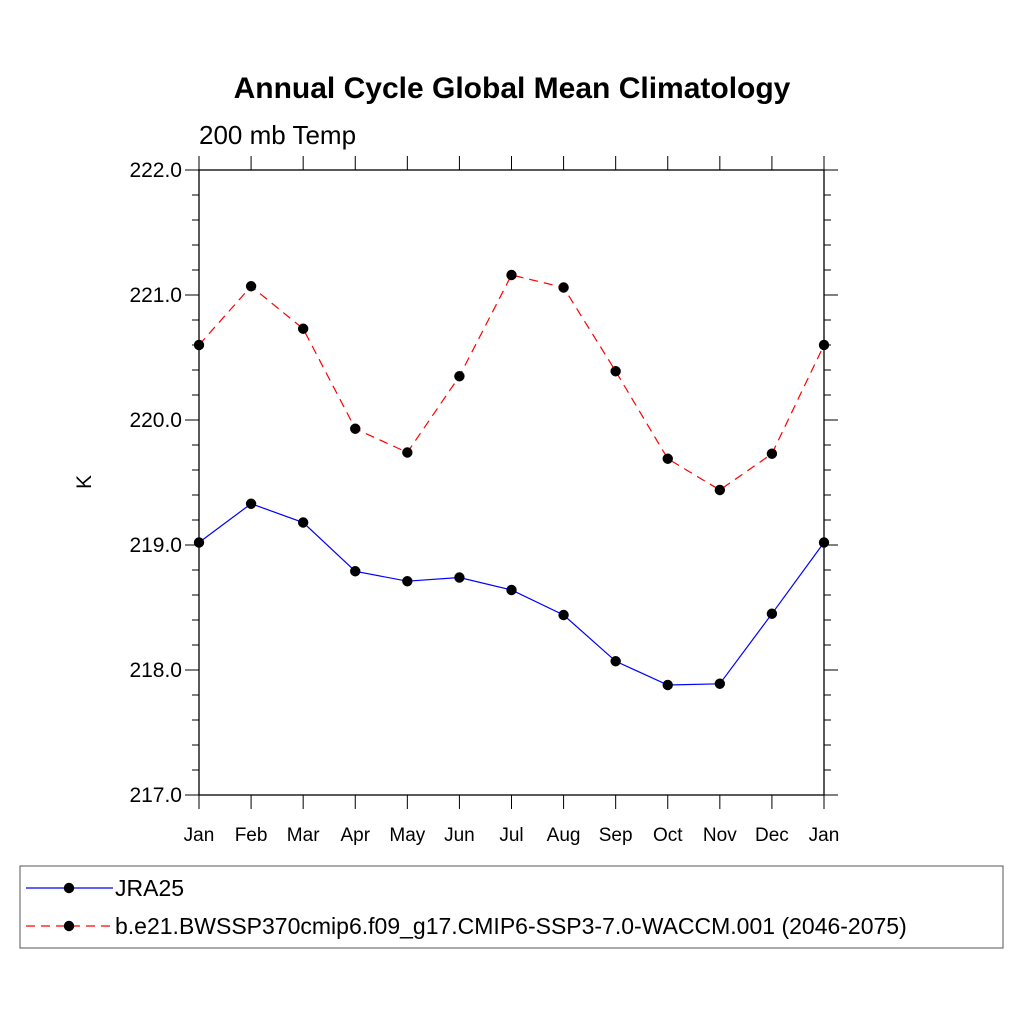  Describe the element at coordinates (277, 135) in the screenshot. I see `chart-subtitle: 200 mb Temp` at that location.